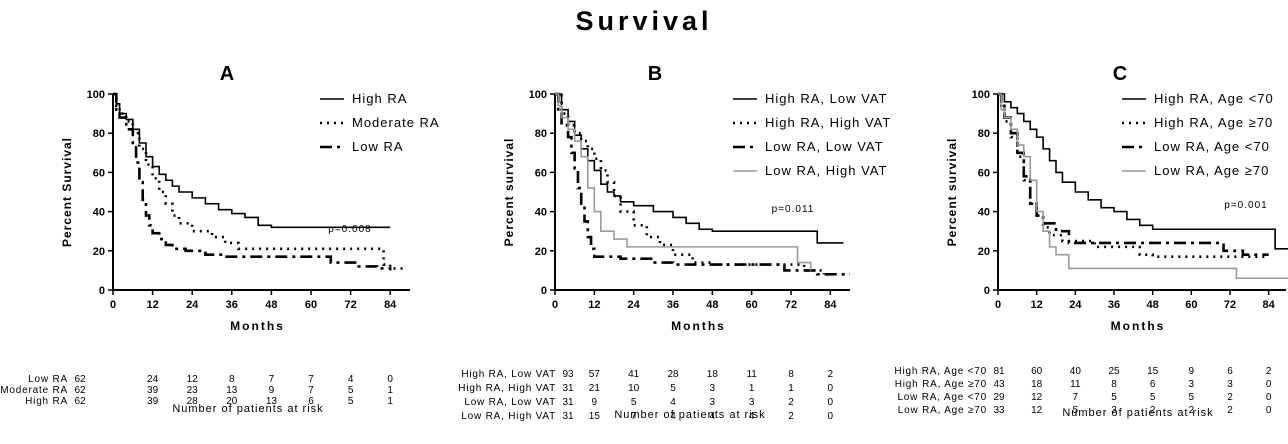 Image resolution: width=1288 pixels, height=444 pixels. I want to click on risk-count: 60, so click(1037, 371).